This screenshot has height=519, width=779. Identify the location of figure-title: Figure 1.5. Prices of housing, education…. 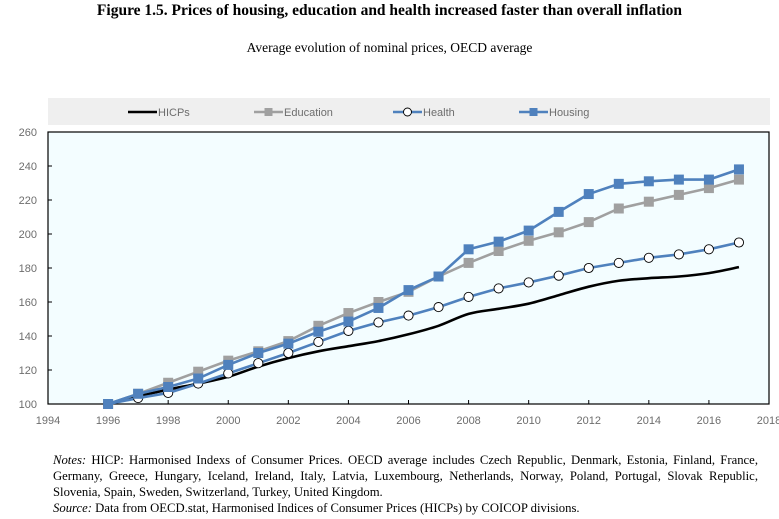
(389, 10).